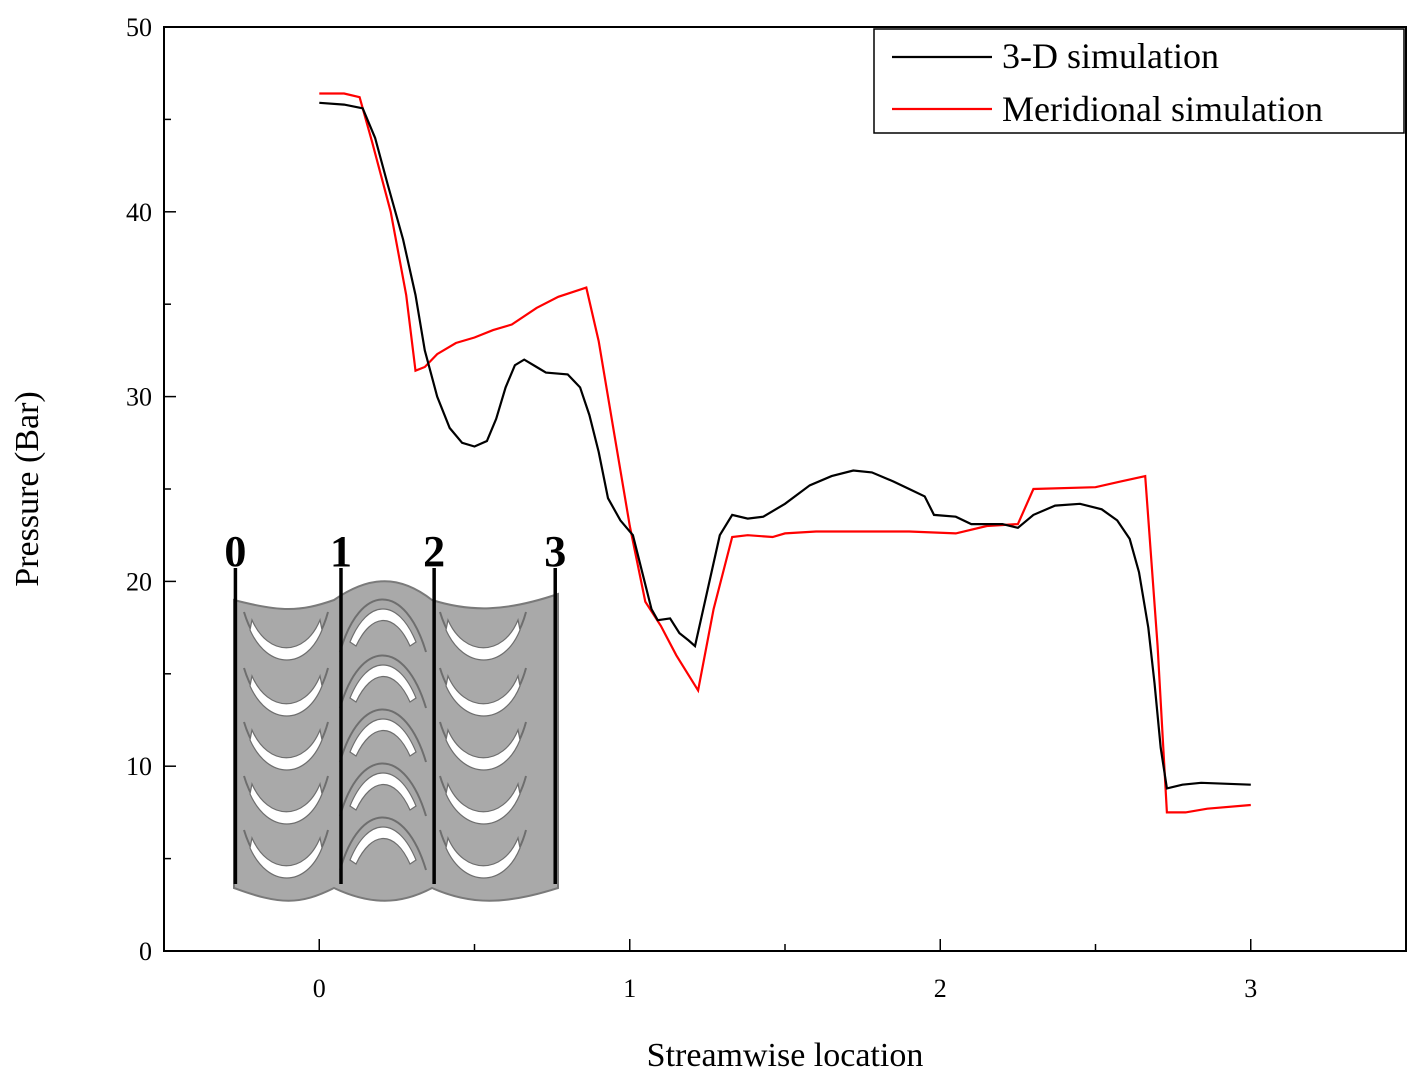 The height and width of the screenshot is (1079, 1416). Describe the element at coordinates (1250, 988) in the screenshot. I see `x-tick-label: 3` at that location.